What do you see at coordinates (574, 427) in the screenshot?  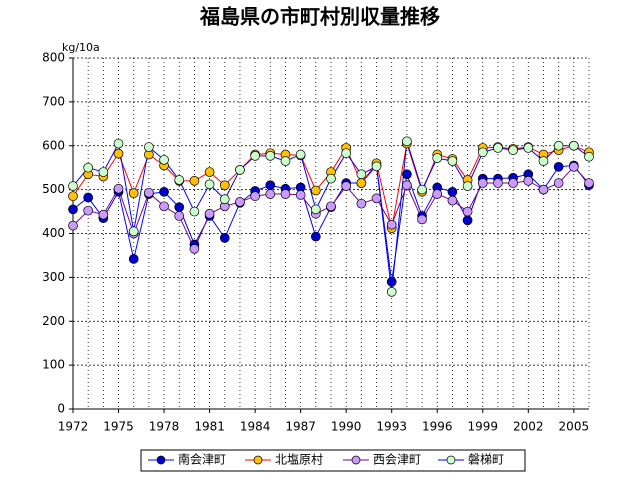 I see `x-tick-label: 2005` at bounding box center [574, 427].